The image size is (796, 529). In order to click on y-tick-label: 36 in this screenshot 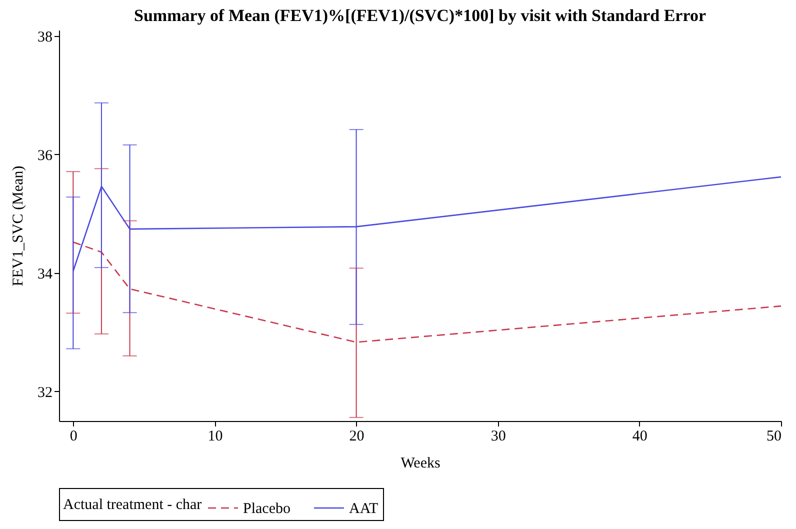, I will do `click(45, 156)`.